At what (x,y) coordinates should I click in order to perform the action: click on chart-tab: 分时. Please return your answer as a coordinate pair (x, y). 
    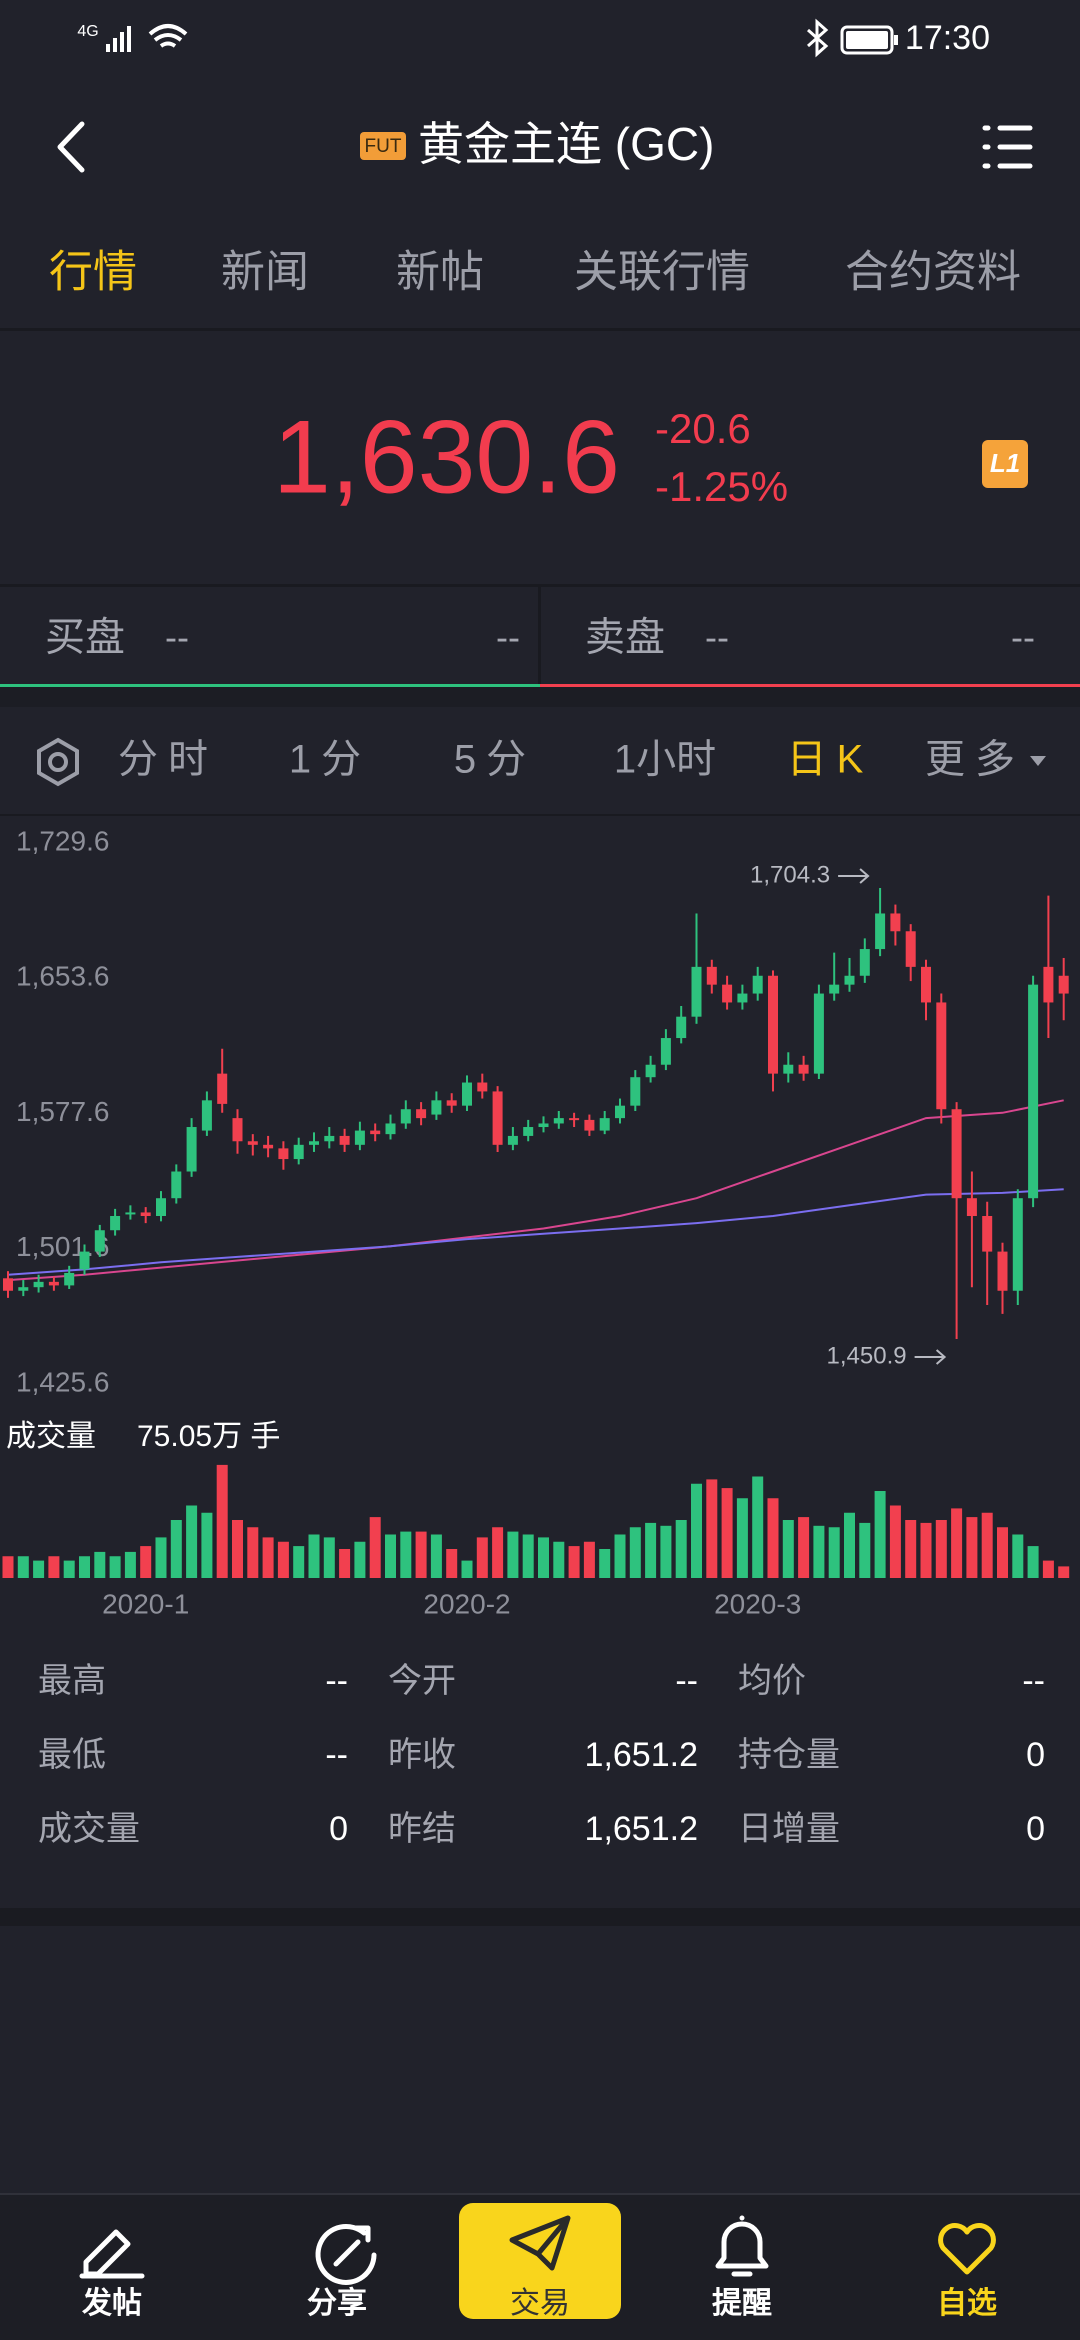
    Looking at the image, I should click on (168, 760).